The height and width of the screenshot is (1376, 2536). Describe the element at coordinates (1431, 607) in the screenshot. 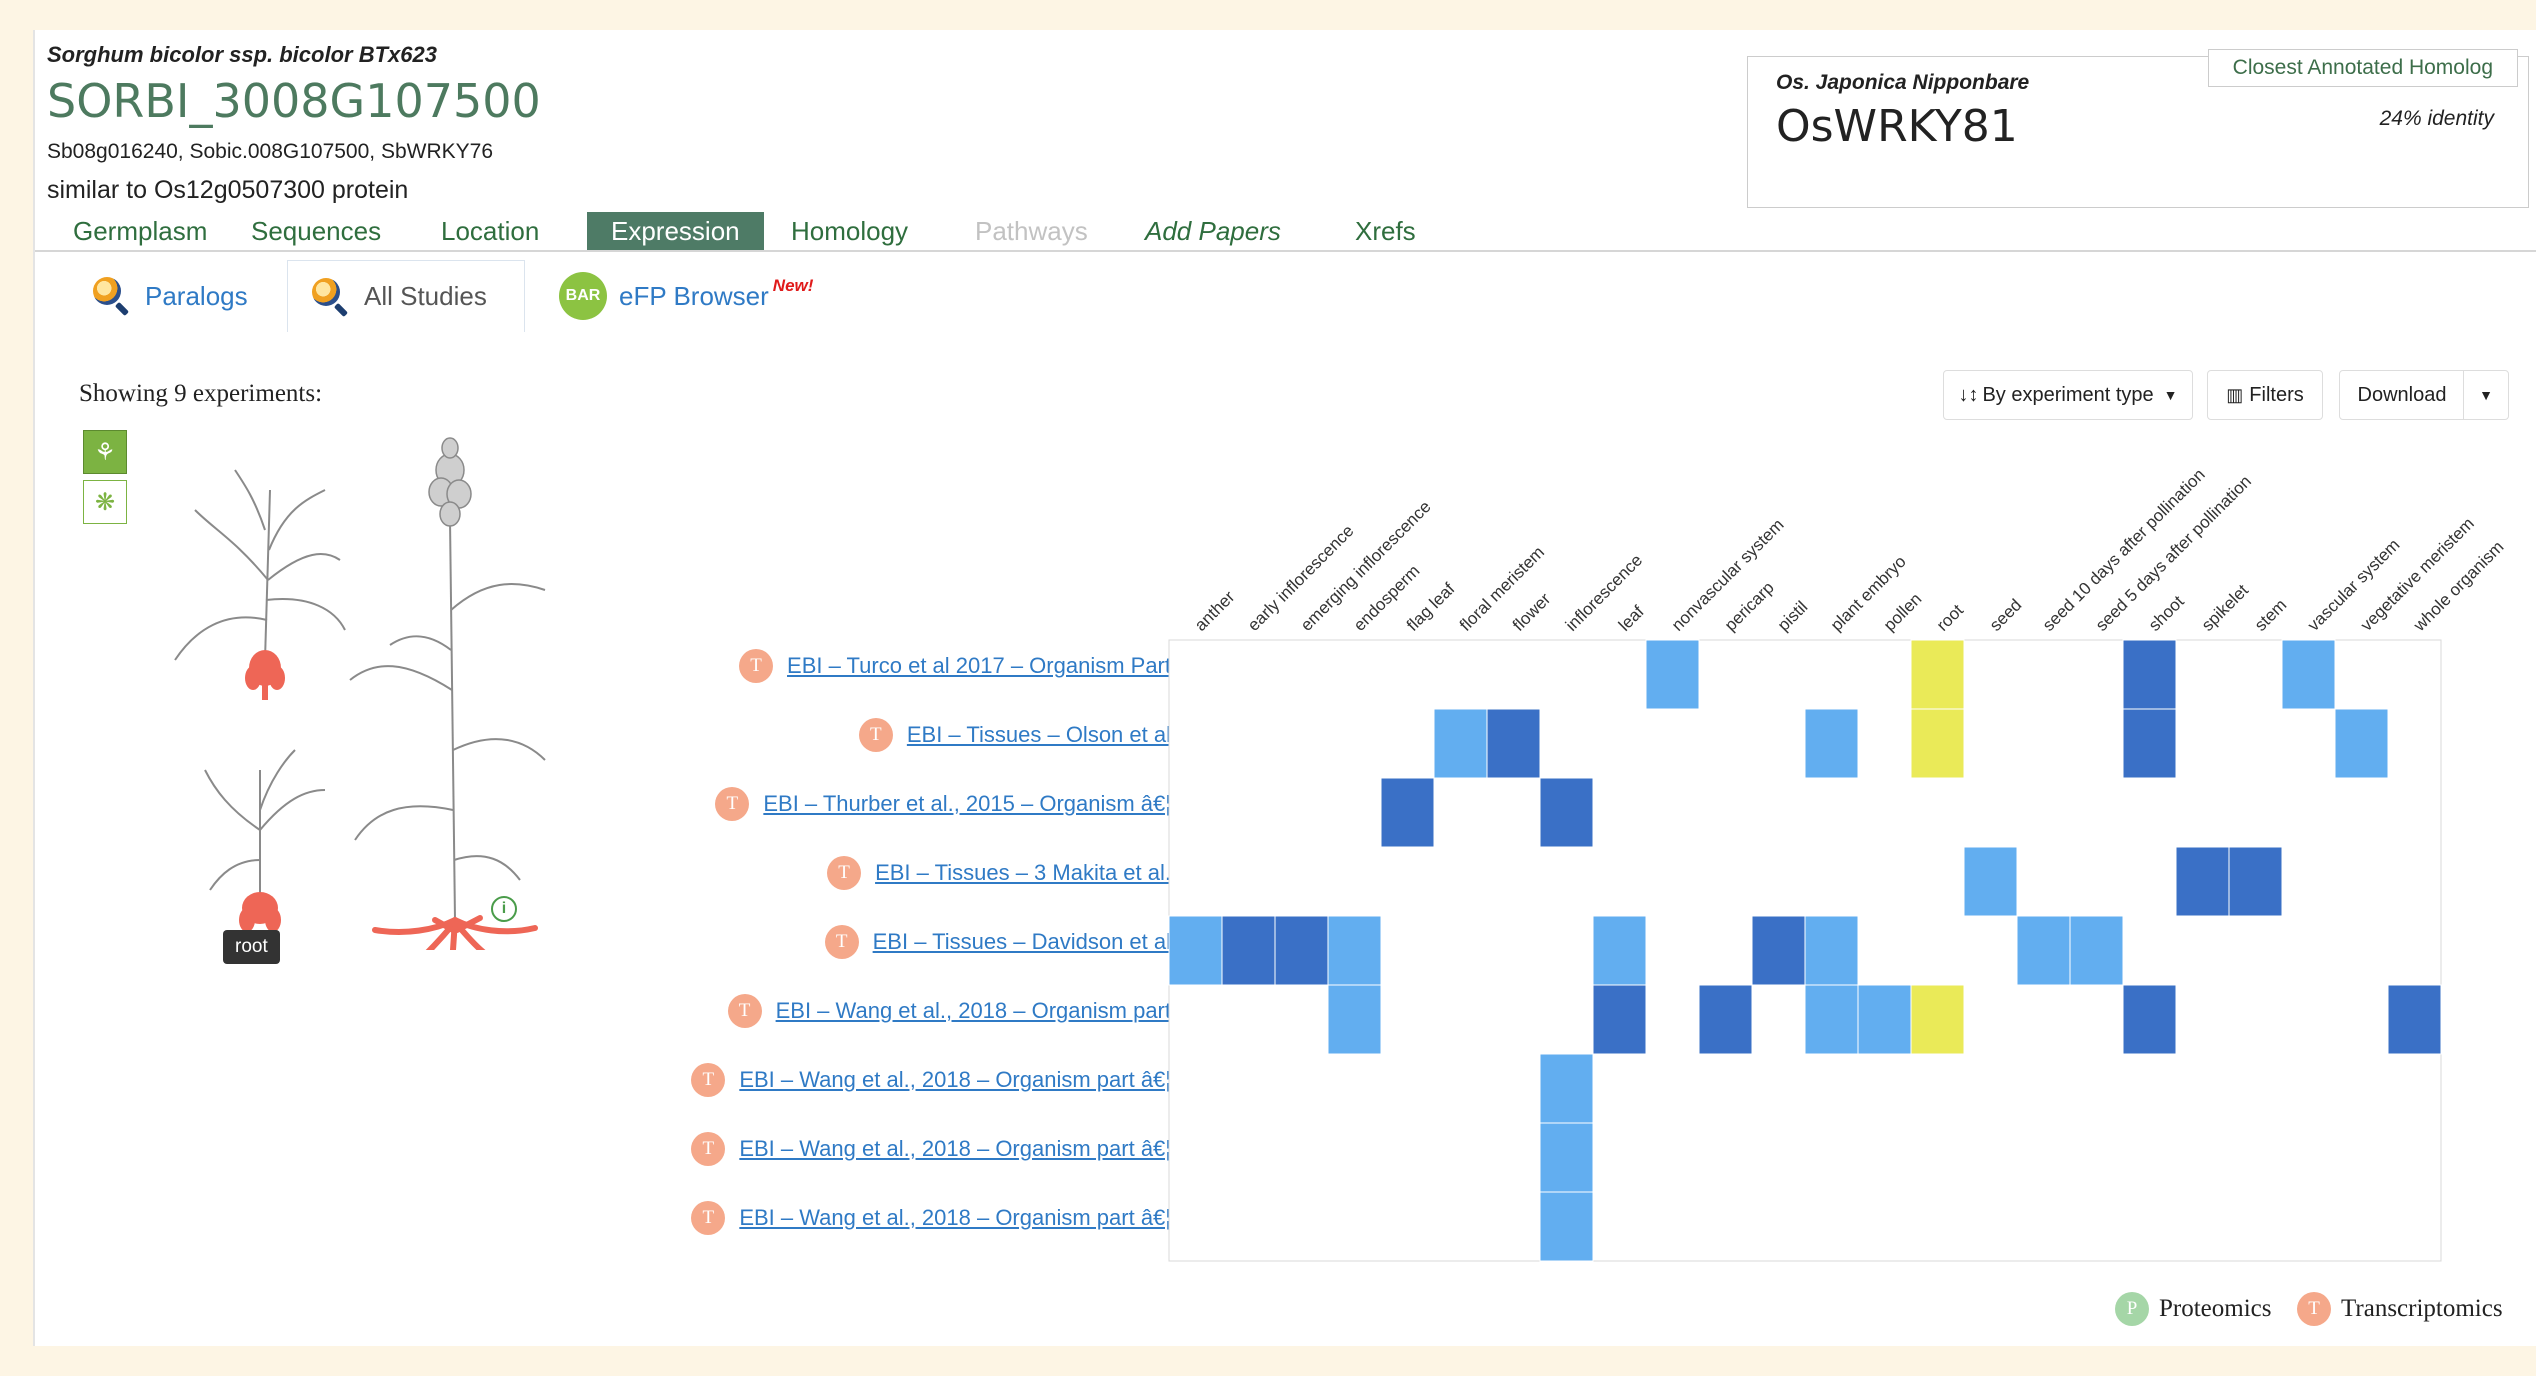

I see `tissue-column-label: flag leaf` at that location.